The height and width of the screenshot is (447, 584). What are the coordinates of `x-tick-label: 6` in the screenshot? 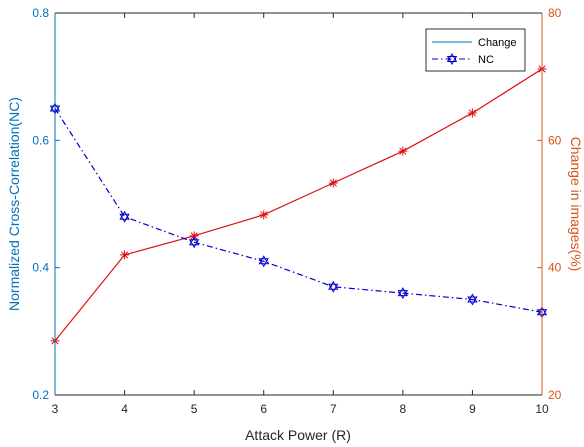 It's located at (263, 409).